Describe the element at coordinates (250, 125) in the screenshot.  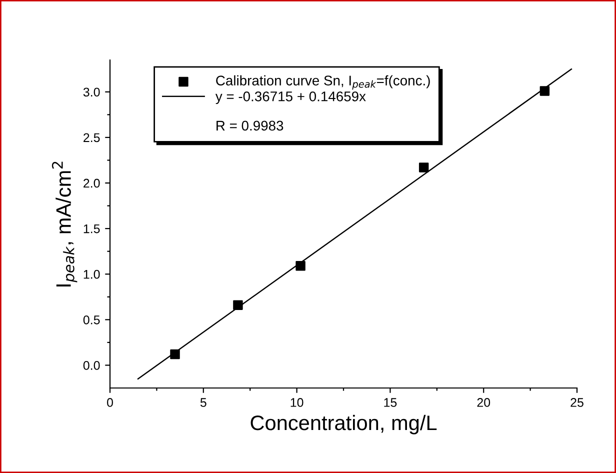
I see `annotation: R = 0.9983` at that location.